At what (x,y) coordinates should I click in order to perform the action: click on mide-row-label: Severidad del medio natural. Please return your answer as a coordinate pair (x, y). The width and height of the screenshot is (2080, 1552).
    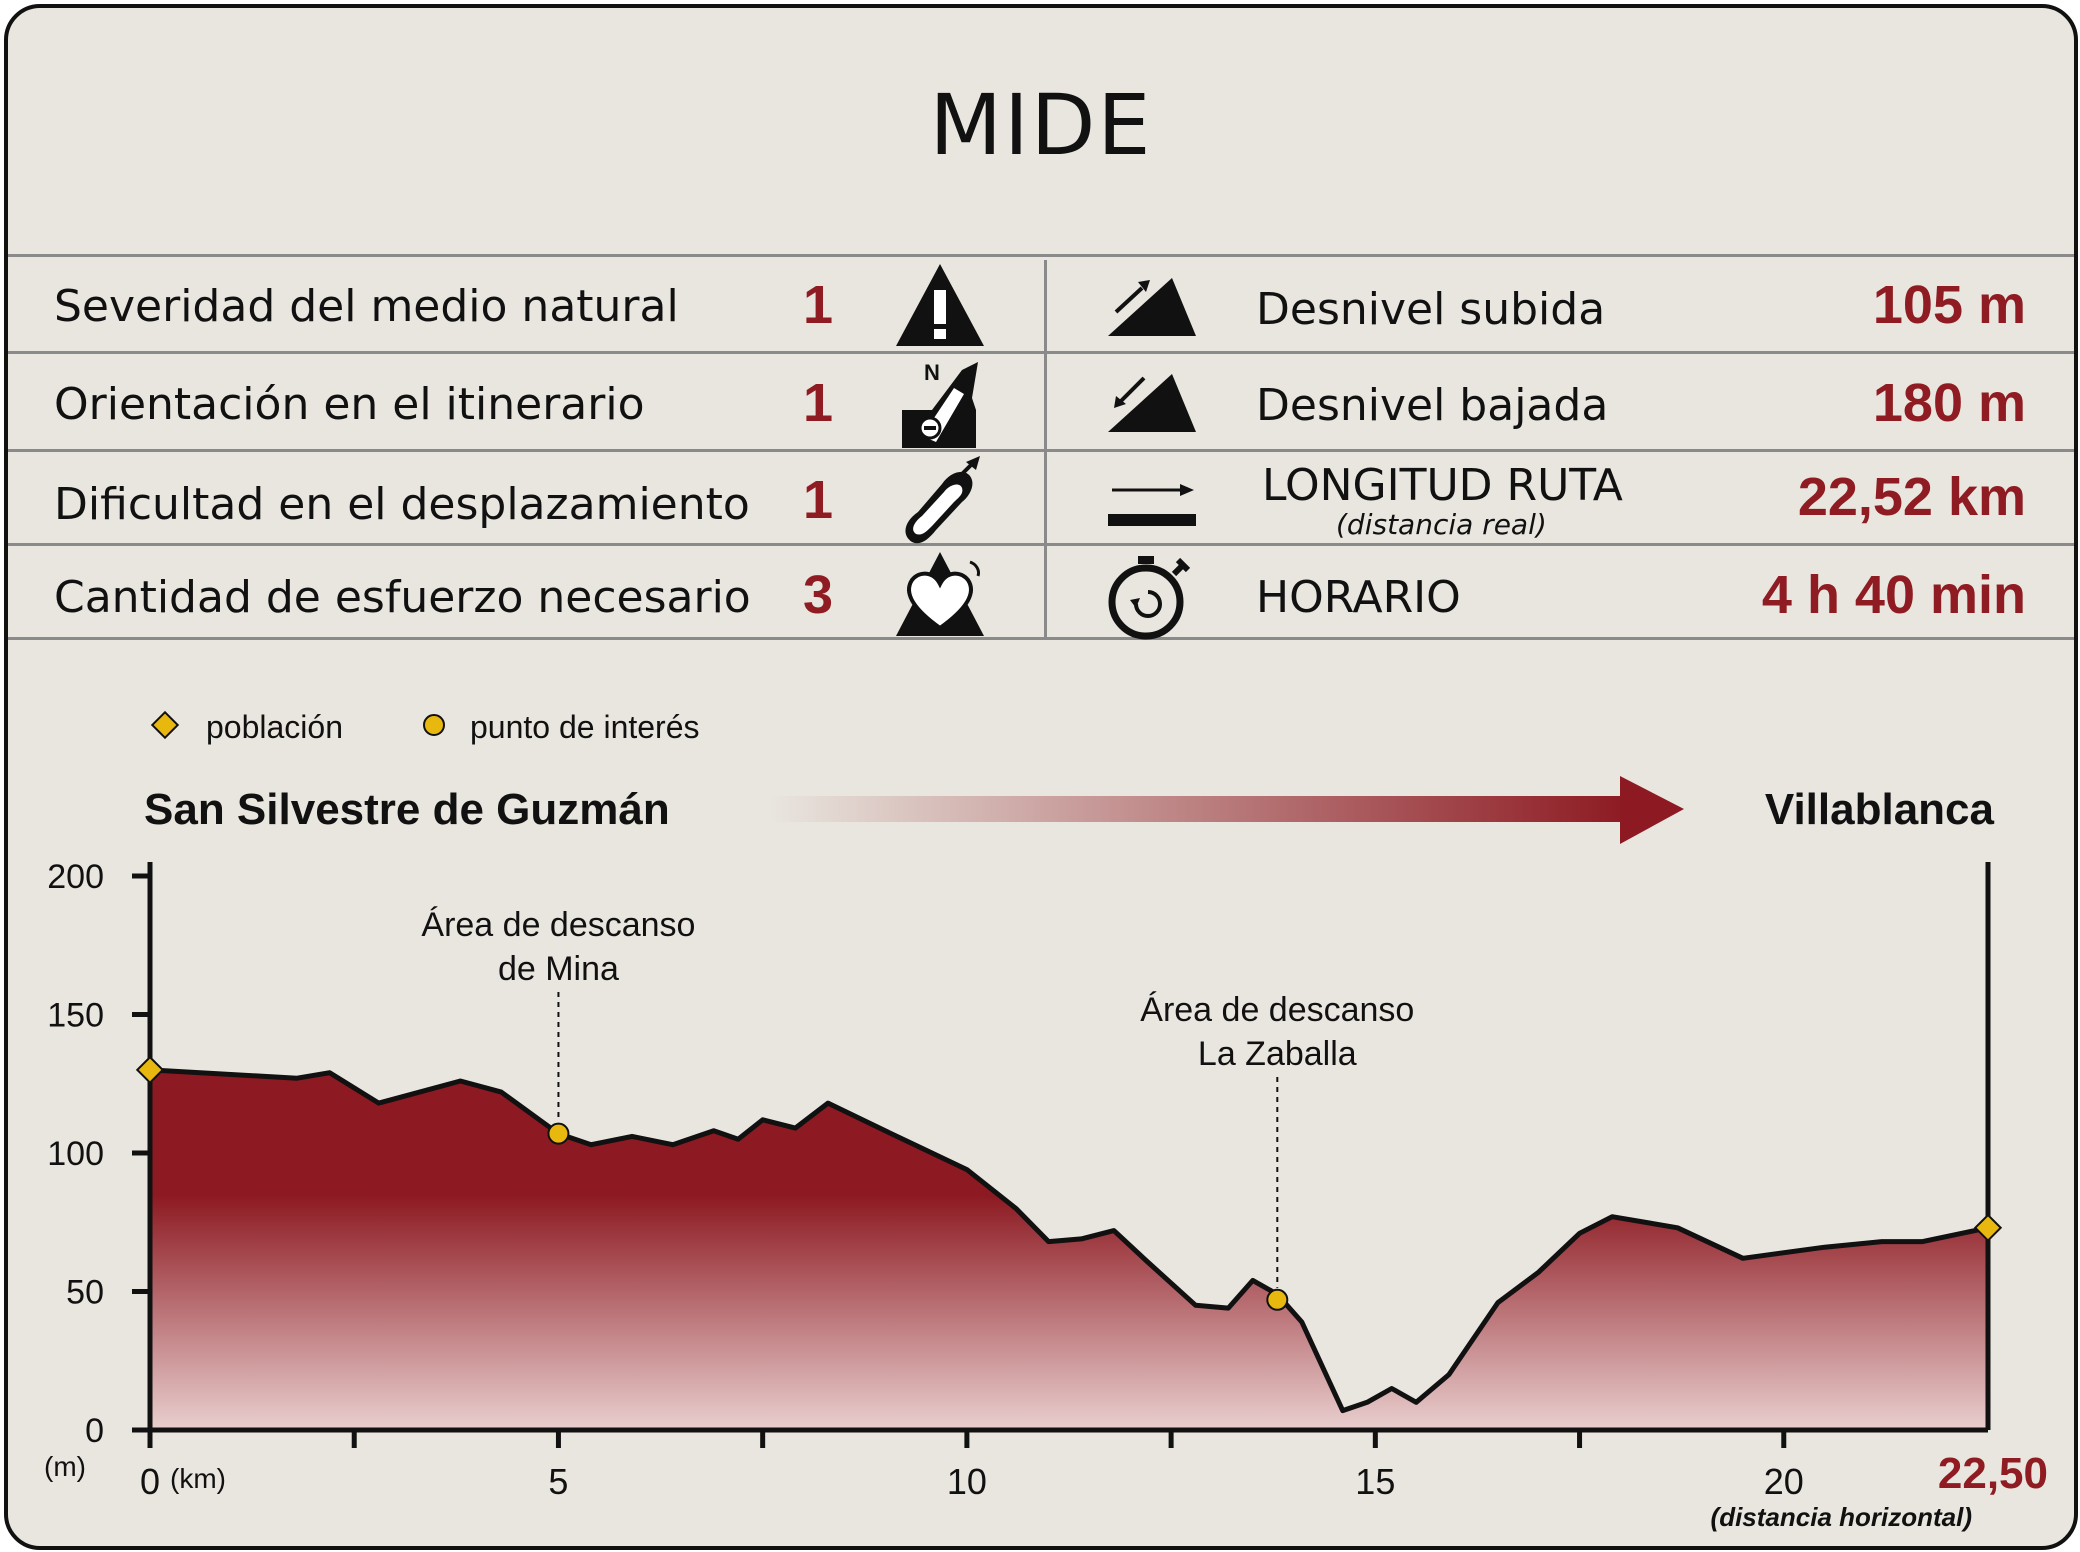
    Looking at the image, I should click on (366, 306).